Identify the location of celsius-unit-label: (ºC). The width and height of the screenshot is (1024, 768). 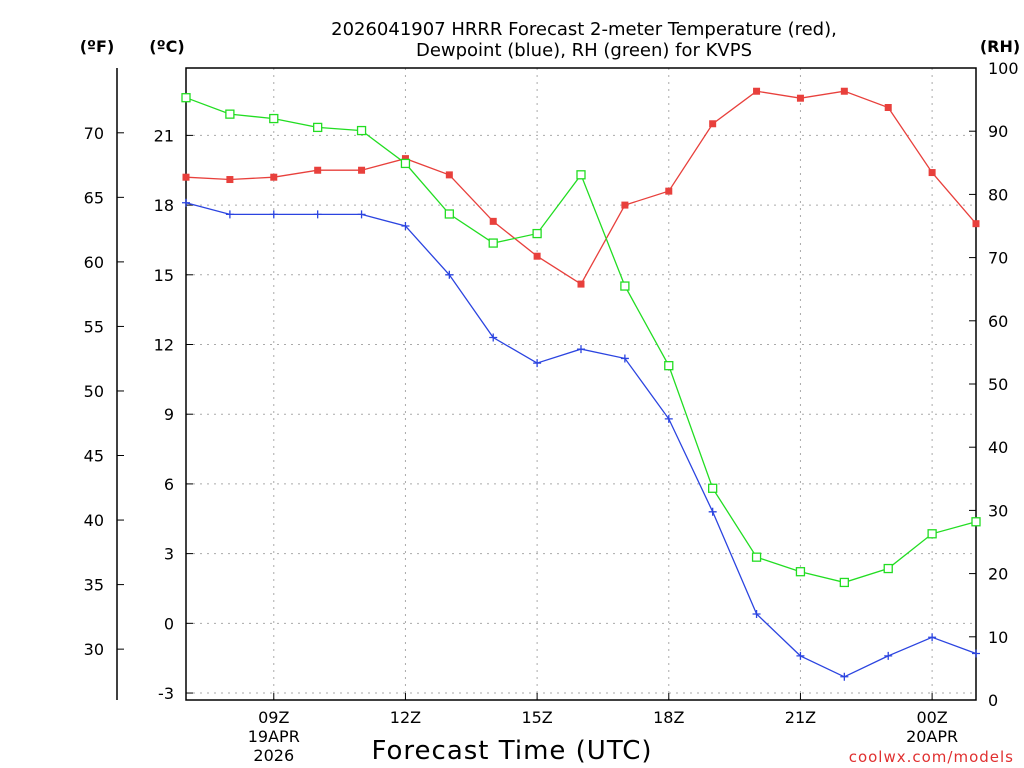
(166, 46).